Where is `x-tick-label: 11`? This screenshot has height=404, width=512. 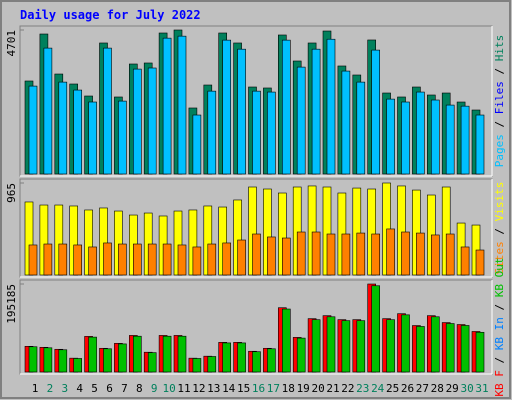
x-tick-label: 11 is located at coordinates (183, 388).